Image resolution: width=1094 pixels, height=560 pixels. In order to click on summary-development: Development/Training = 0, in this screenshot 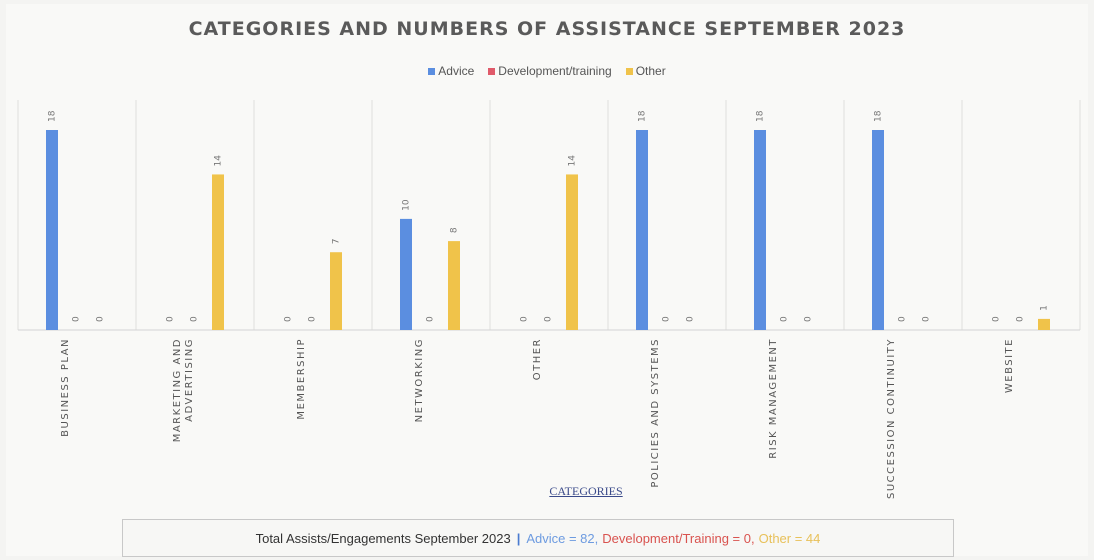, I will do `click(678, 538)`.